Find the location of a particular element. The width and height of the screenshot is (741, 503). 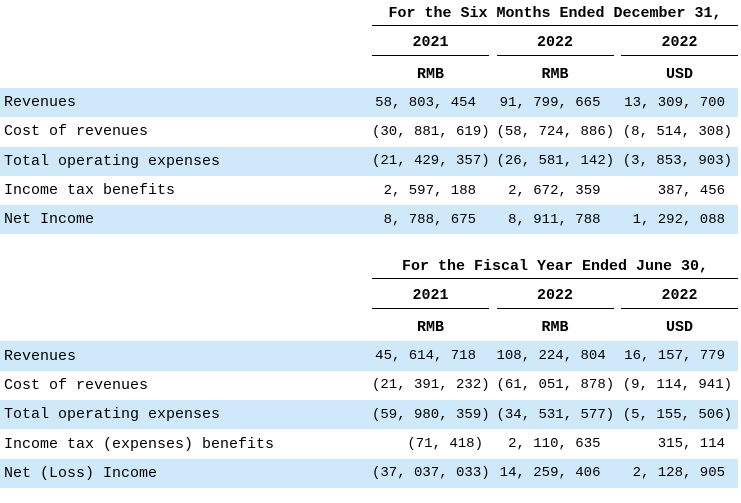

cell-value: (26, 581, 142) is located at coordinates (555, 161).